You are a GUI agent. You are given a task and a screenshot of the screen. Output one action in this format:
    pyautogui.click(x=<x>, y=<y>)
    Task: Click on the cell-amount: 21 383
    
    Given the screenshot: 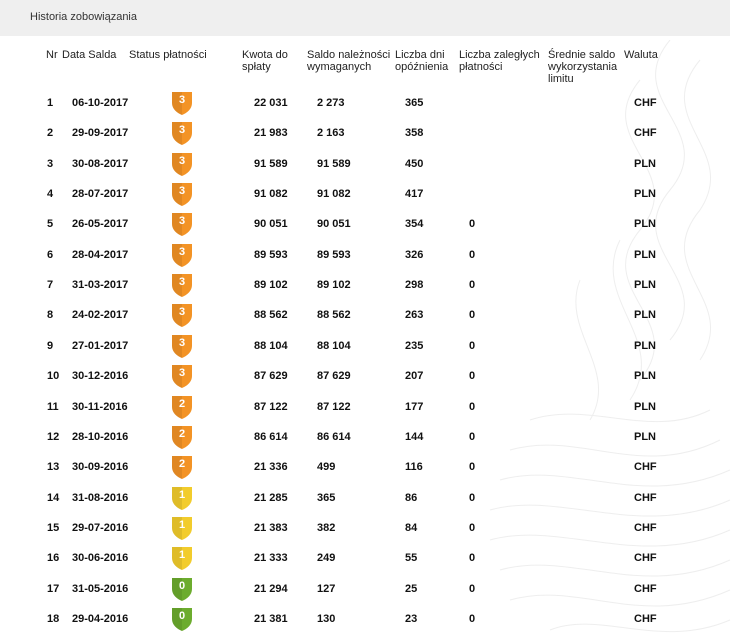 What is the action you would take?
    pyautogui.click(x=271, y=527)
    